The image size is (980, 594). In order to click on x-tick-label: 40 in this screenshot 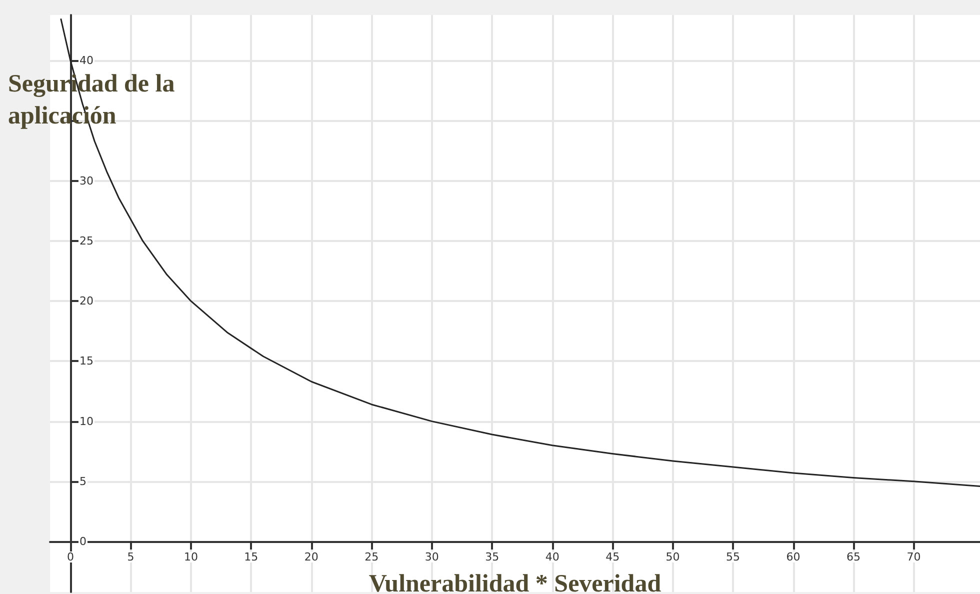, I will do `click(552, 557)`.